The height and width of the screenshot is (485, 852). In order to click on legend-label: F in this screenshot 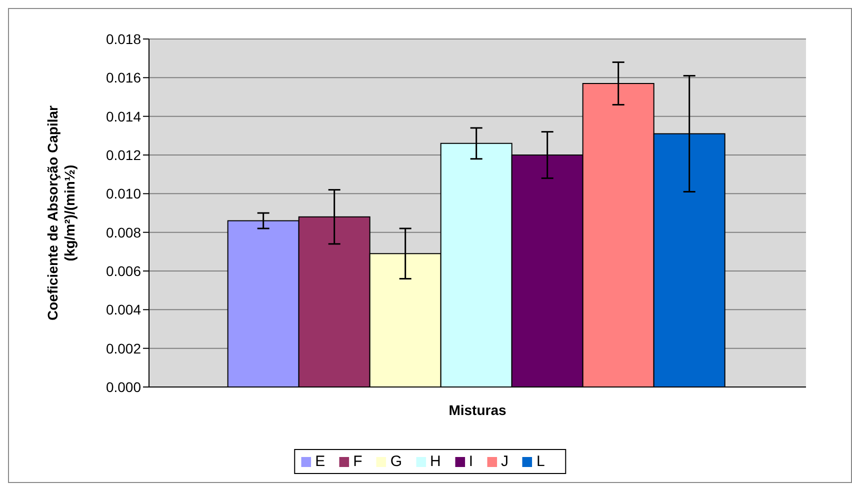, I will do `click(357, 461)`.